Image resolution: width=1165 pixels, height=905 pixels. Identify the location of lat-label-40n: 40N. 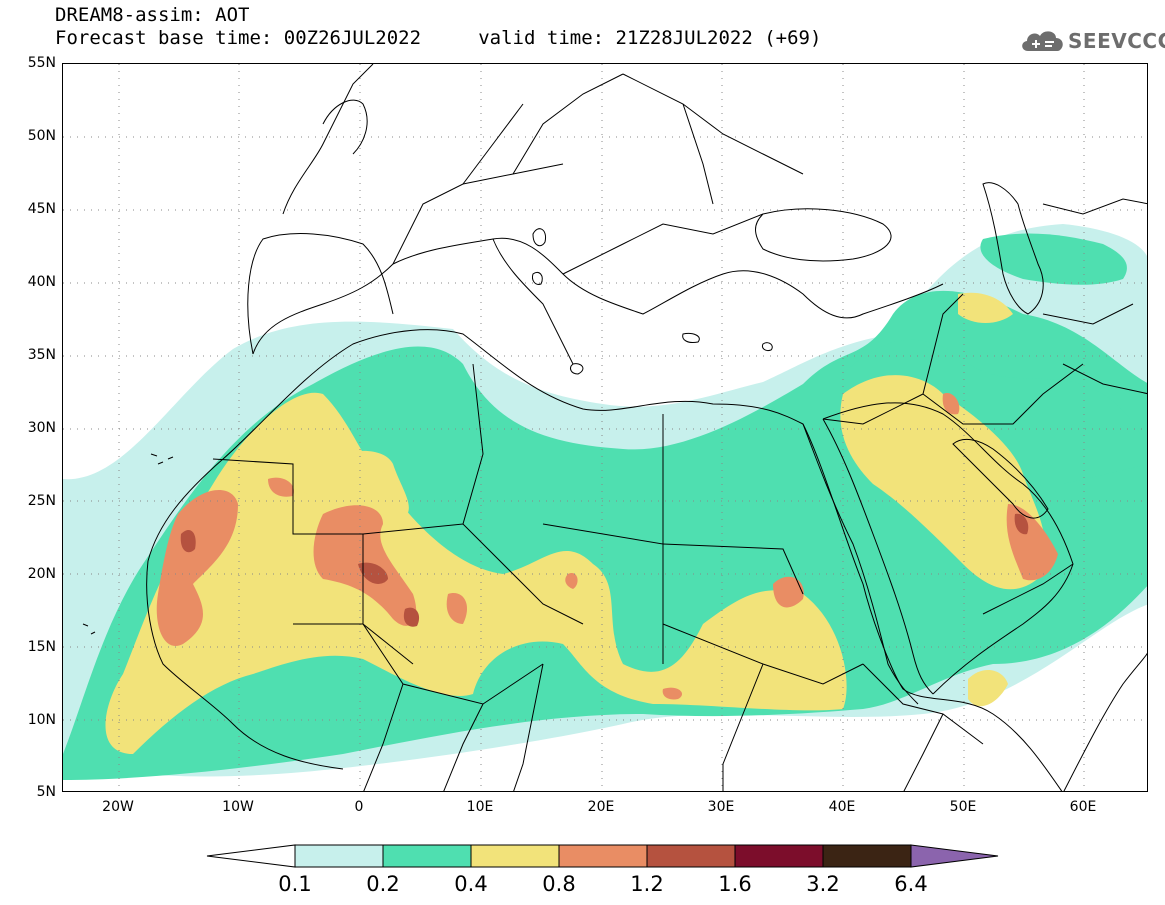
(41, 282).